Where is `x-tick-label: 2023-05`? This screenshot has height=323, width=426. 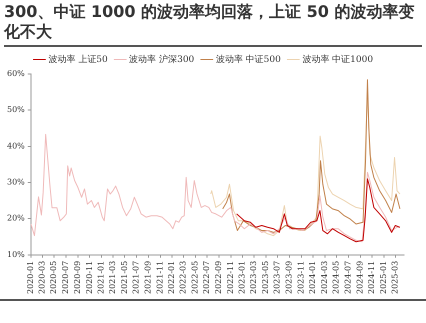
x-tick-label: 2023-05 is located at coordinates (265, 277).